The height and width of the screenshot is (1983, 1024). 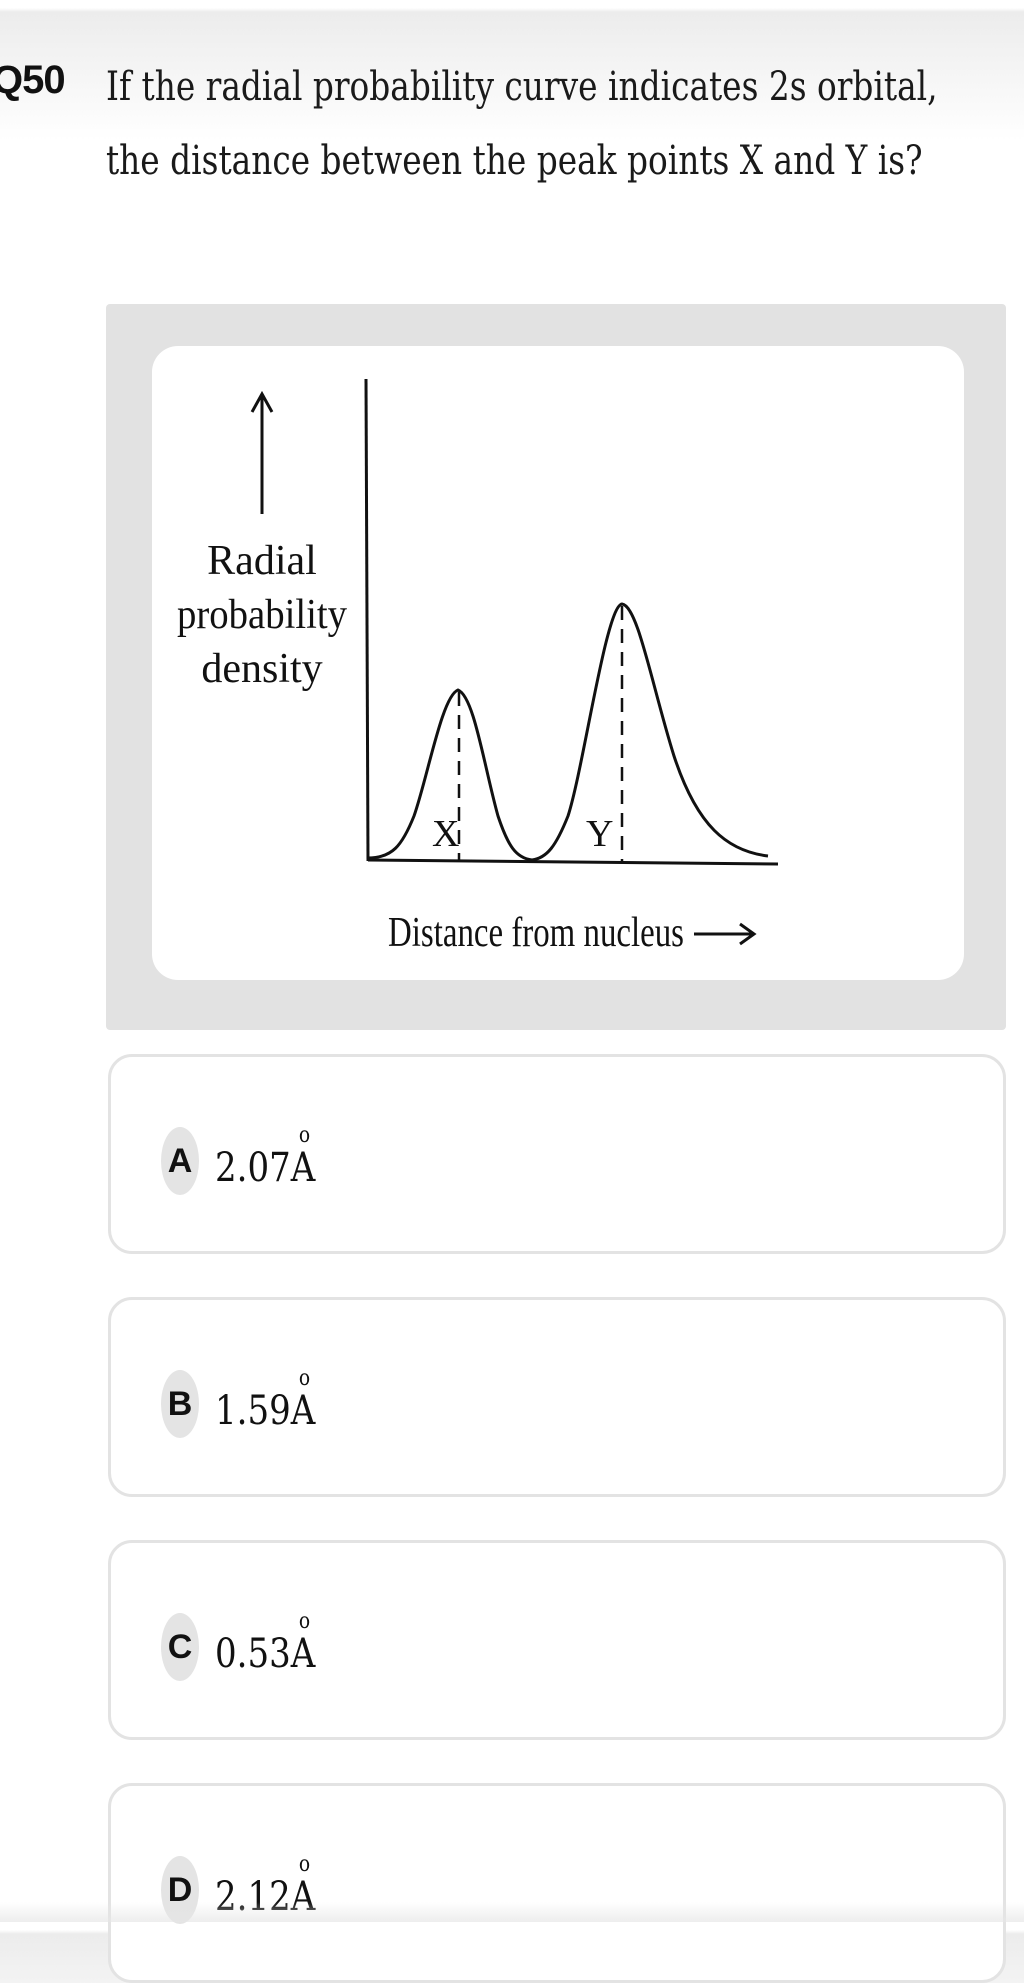 What do you see at coordinates (262, 615) in the screenshot?
I see `y-label-line-2: probability` at bounding box center [262, 615].